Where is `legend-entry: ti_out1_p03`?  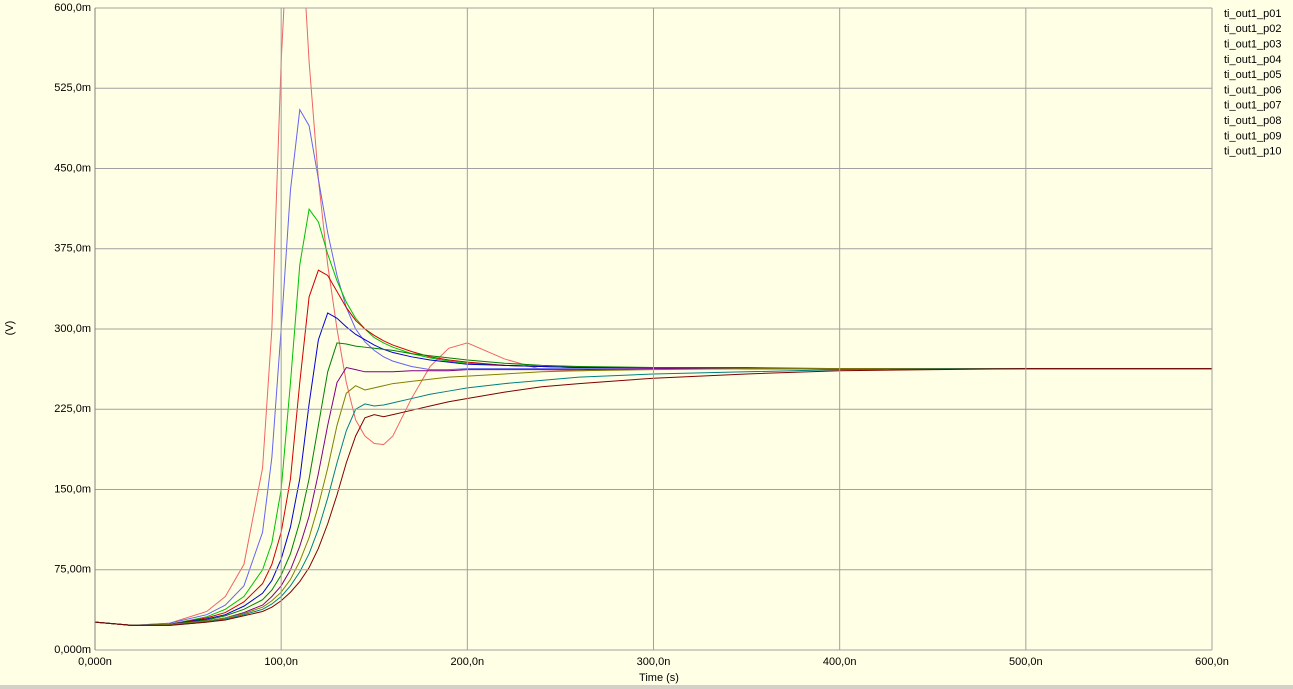 legend-entry: ti_out1_p03 is located at coordinates (1253, 45).